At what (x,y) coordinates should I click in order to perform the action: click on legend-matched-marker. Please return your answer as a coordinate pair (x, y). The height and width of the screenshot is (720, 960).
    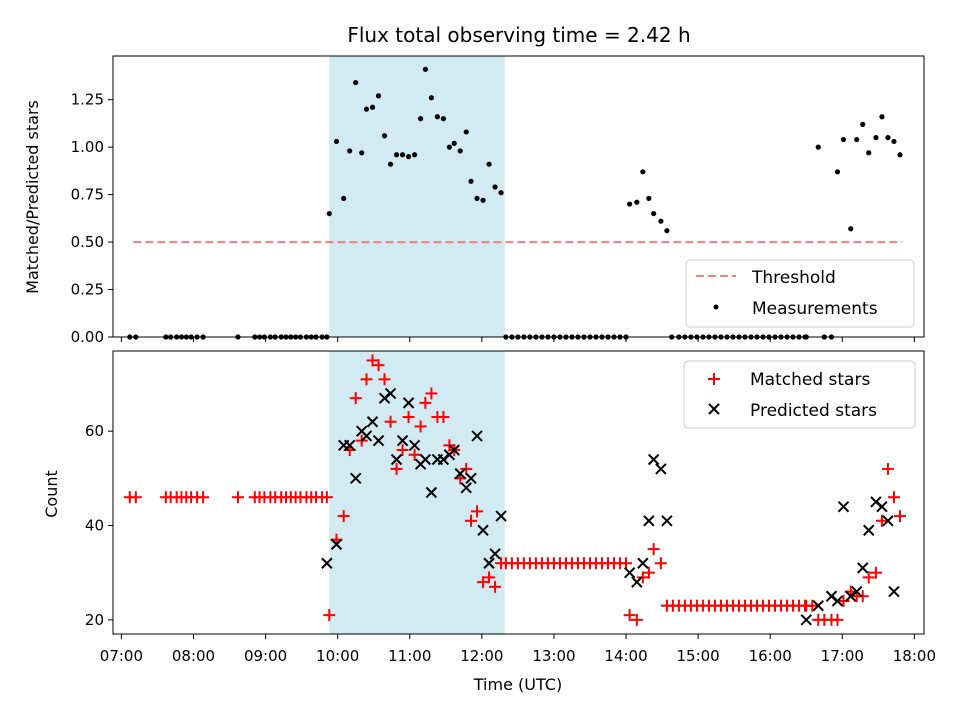
    Looking at the image, I should click on (714, 379).